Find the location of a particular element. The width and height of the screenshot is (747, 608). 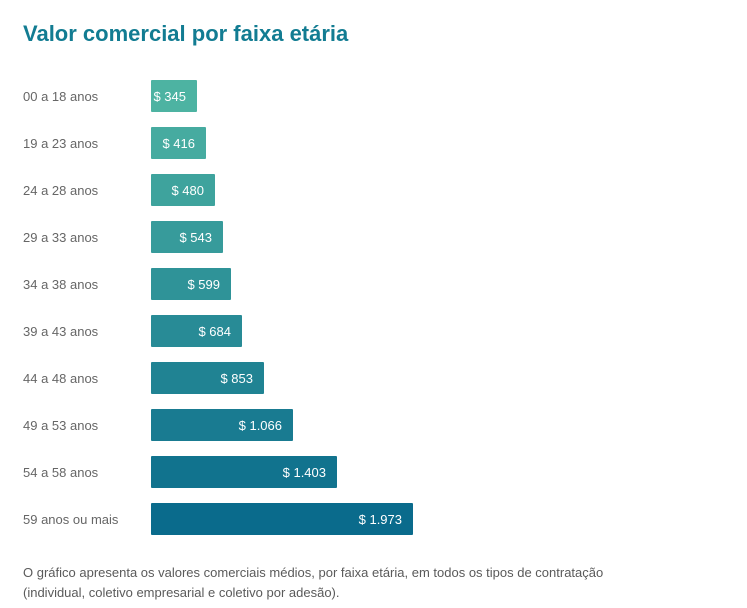

bar: $ 543 is located at coordinates (187, 237).